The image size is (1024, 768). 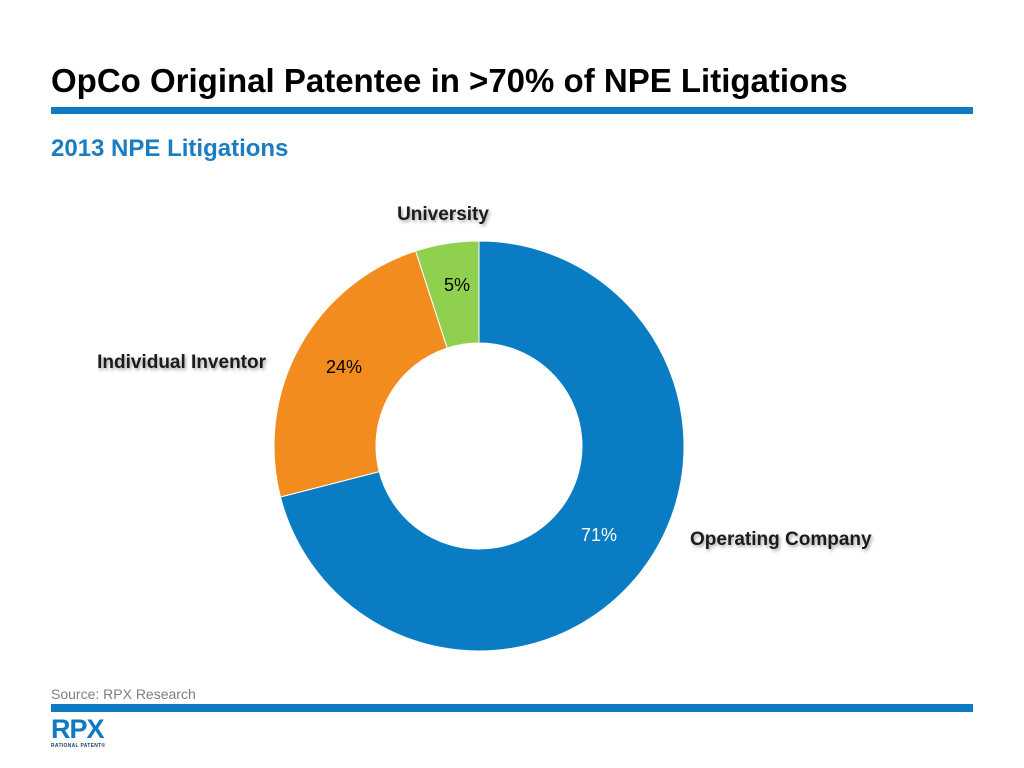 I want to click on title-divider, so click(x=512, y=110).